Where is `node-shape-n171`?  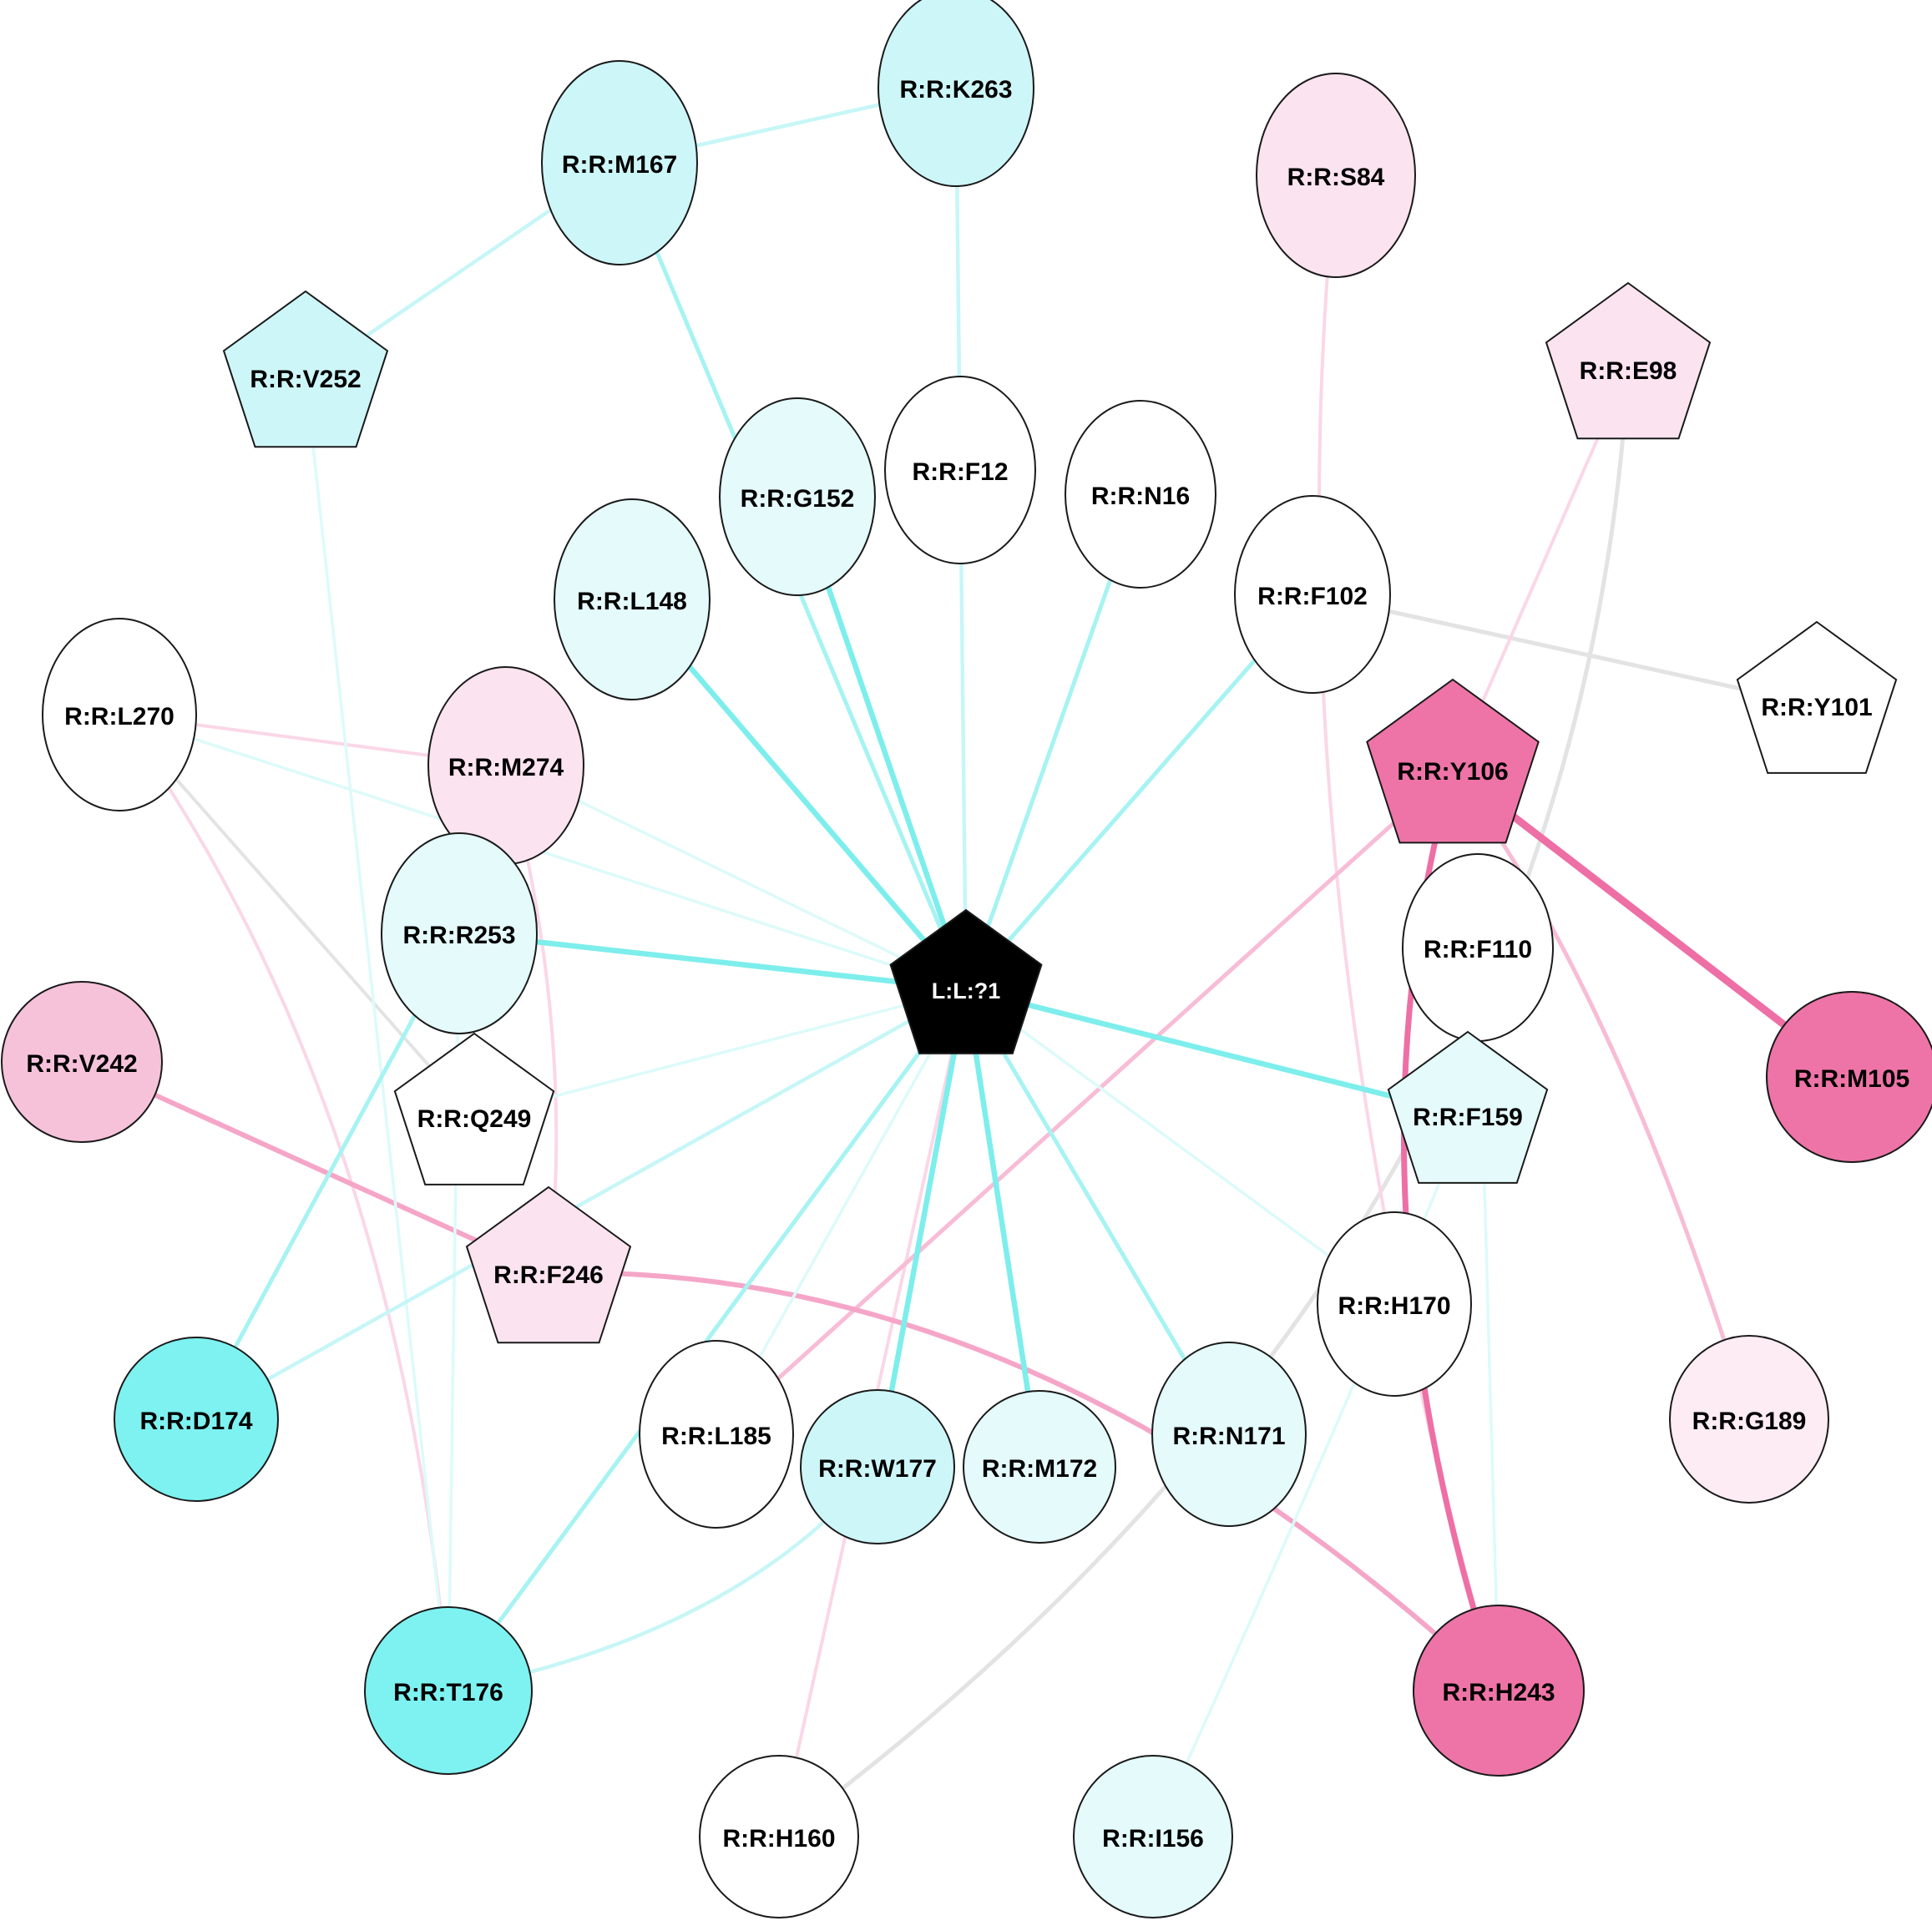
node-shape-n171 is located at coordinates (1229, 1434).